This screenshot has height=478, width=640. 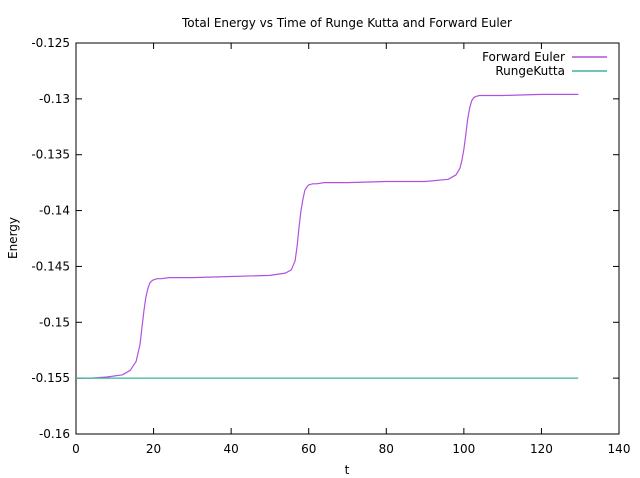 What do you see at coordinates (153, 449) in the screenshot?
I see `x-tick-label: 20` at bounding box center [153, 449].